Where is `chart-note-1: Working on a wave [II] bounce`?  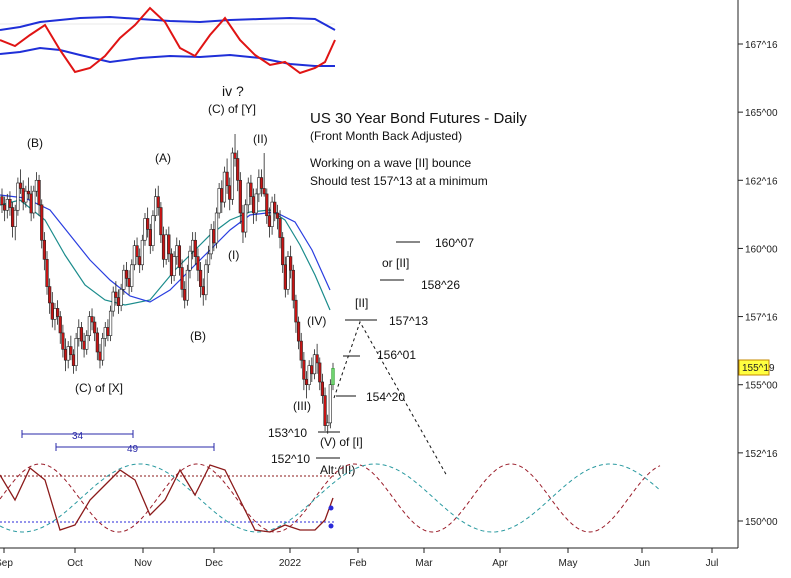
chart-note-1: Working on a wave [II] bounce is located at coordinates (391, 163).